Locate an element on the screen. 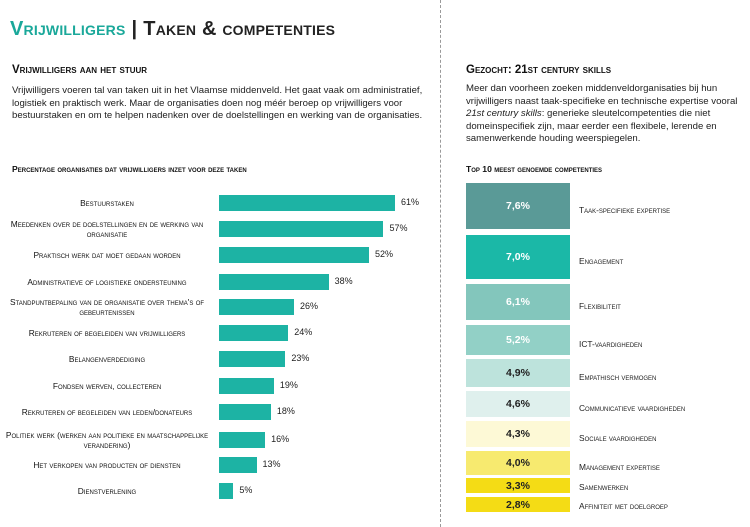 The width and height of the screenshot is (750, 527). bar-value-label: 13% is located at coordinates (271, 464).